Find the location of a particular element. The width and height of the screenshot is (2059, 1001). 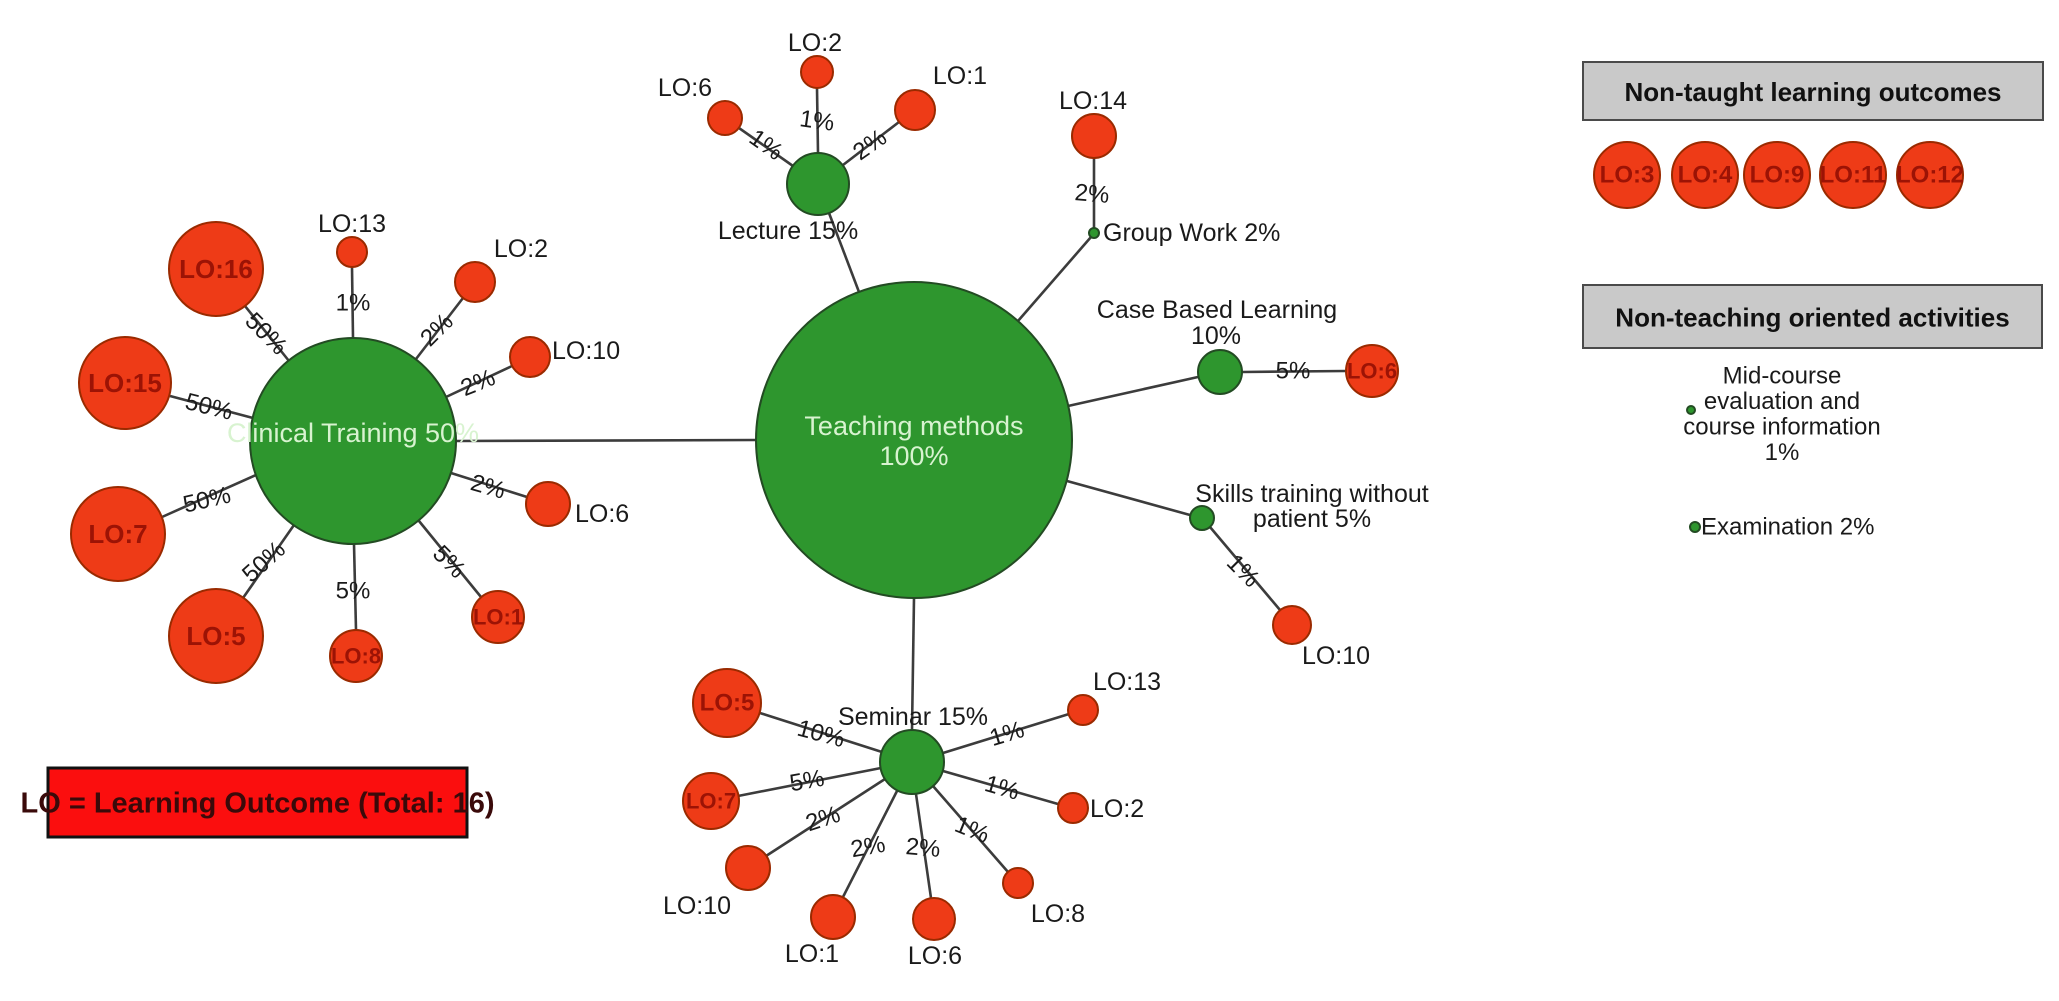

node-lo2-clinical is located at coordinates (475, 282).